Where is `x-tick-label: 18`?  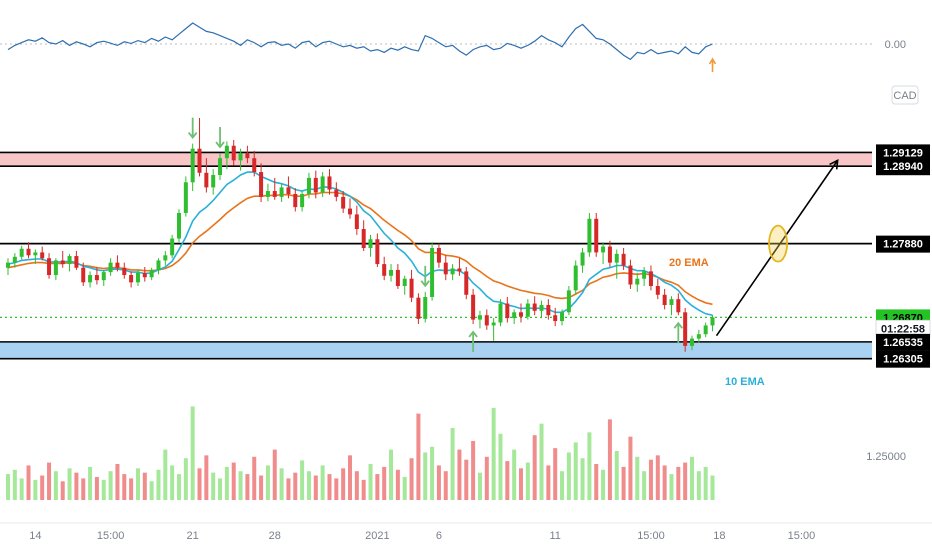 x-tick-label: 18 is located at coordinates (719, 536).